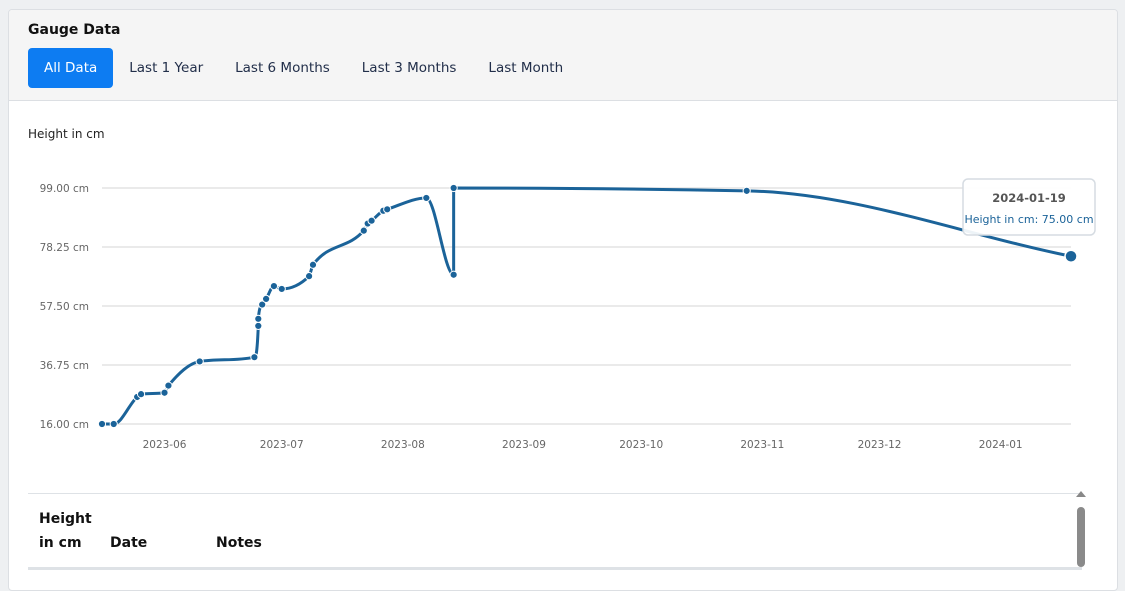  I want to click on x-tick-label: 2023-08, so click(403, 445).